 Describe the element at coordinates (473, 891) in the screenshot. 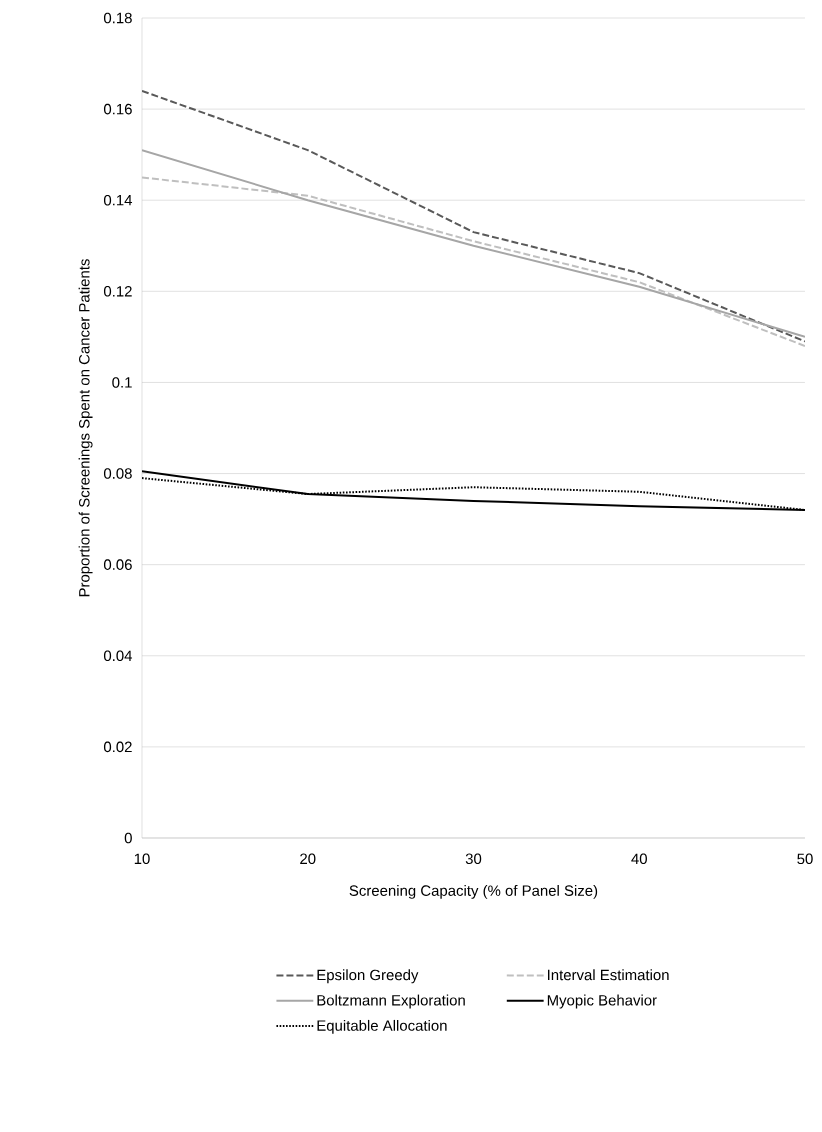

I see `x-axis-title: Screening Capacity (% of Panel Size)` at that location.